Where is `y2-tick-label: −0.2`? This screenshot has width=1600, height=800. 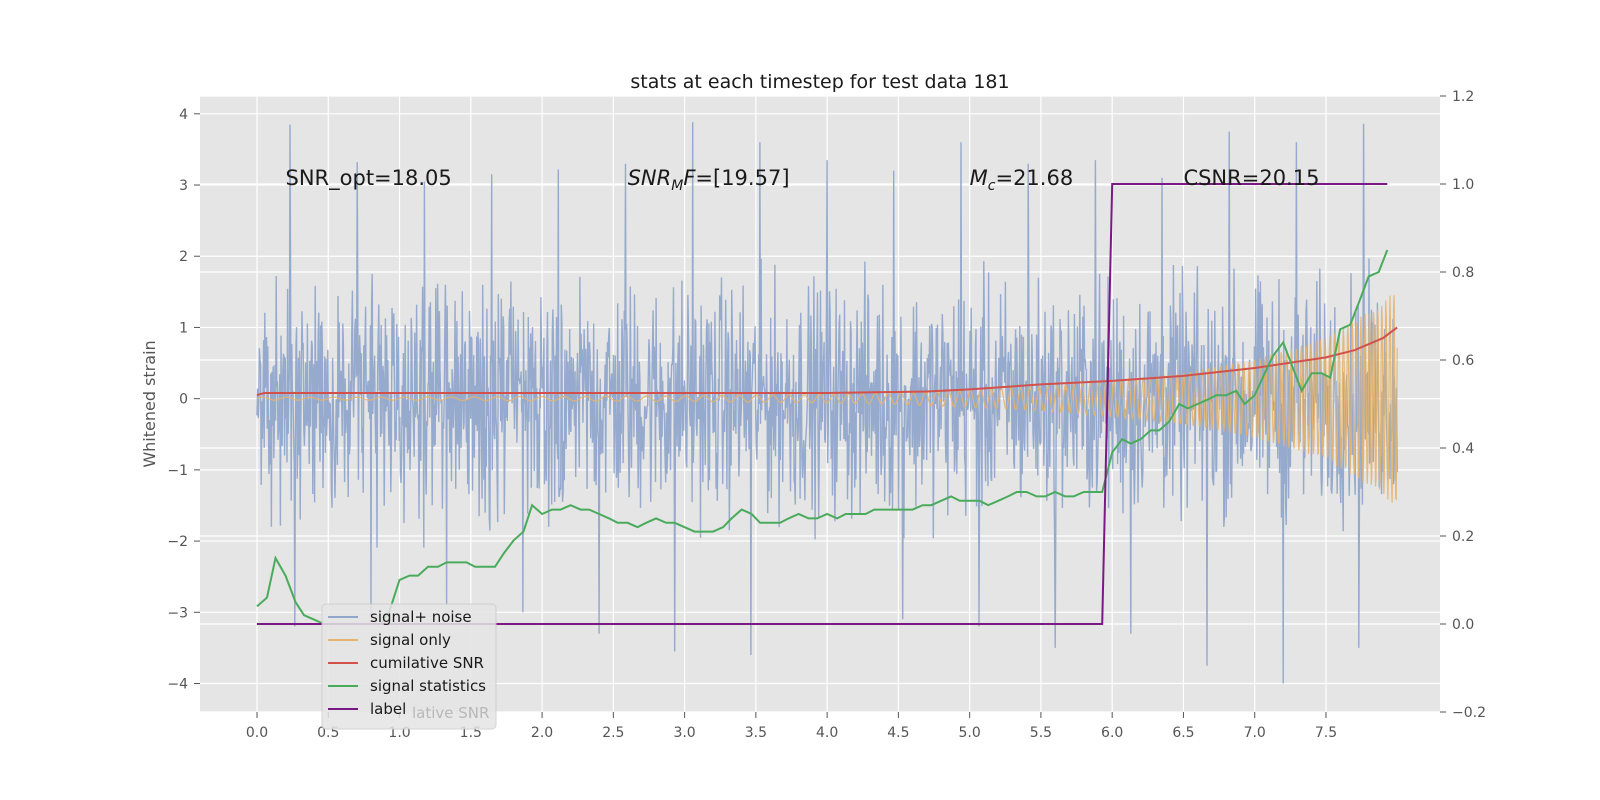
y2-tick-label: −0.2 is located at coordinates (1469, 713).